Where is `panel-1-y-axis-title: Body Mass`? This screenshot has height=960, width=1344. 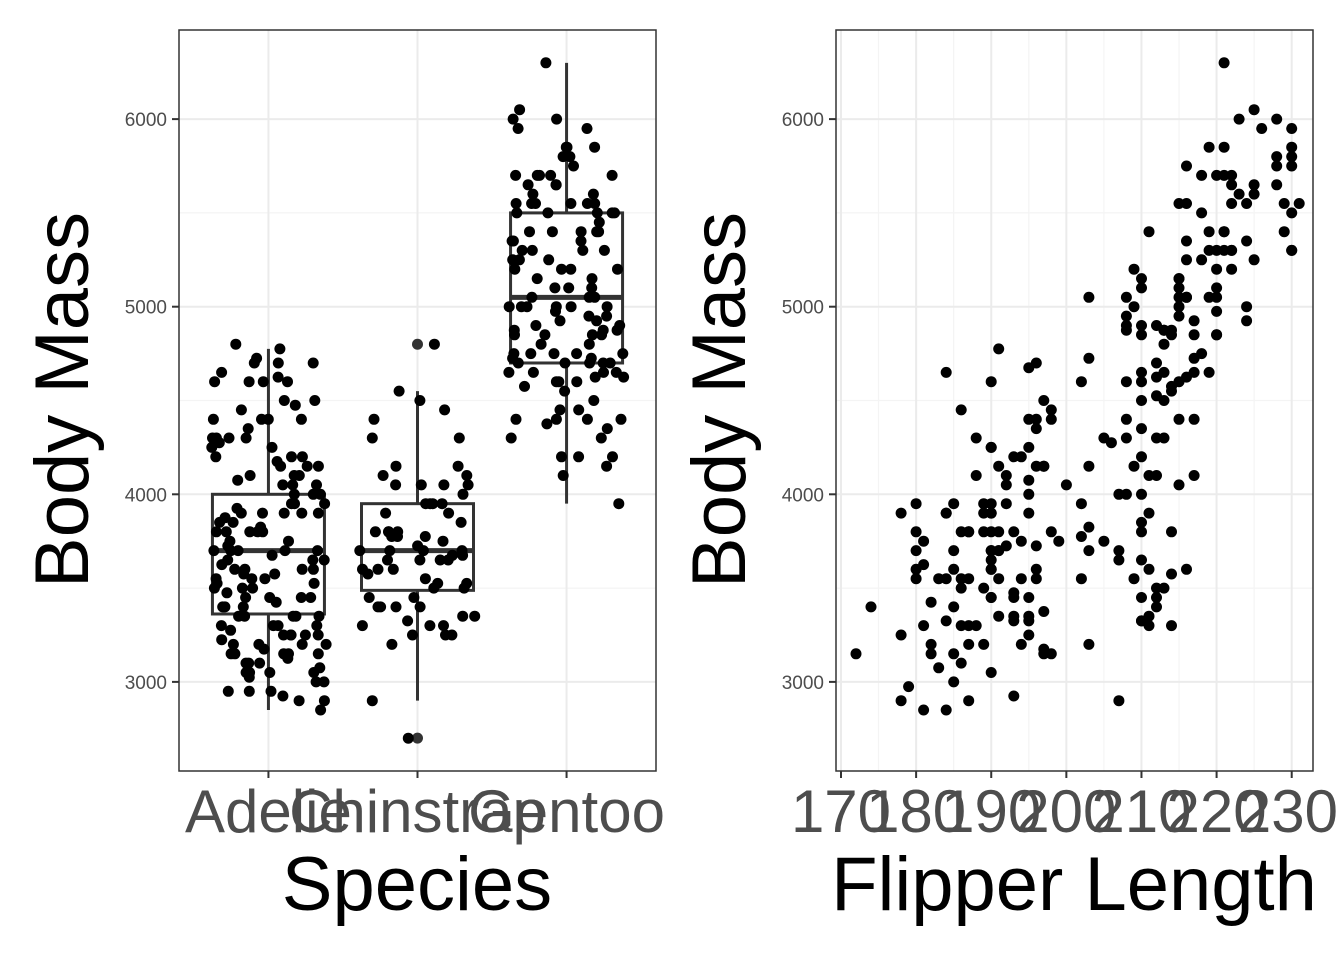
panel-1-y-axis-title: Body Mass is located at coordinates (62, 400).